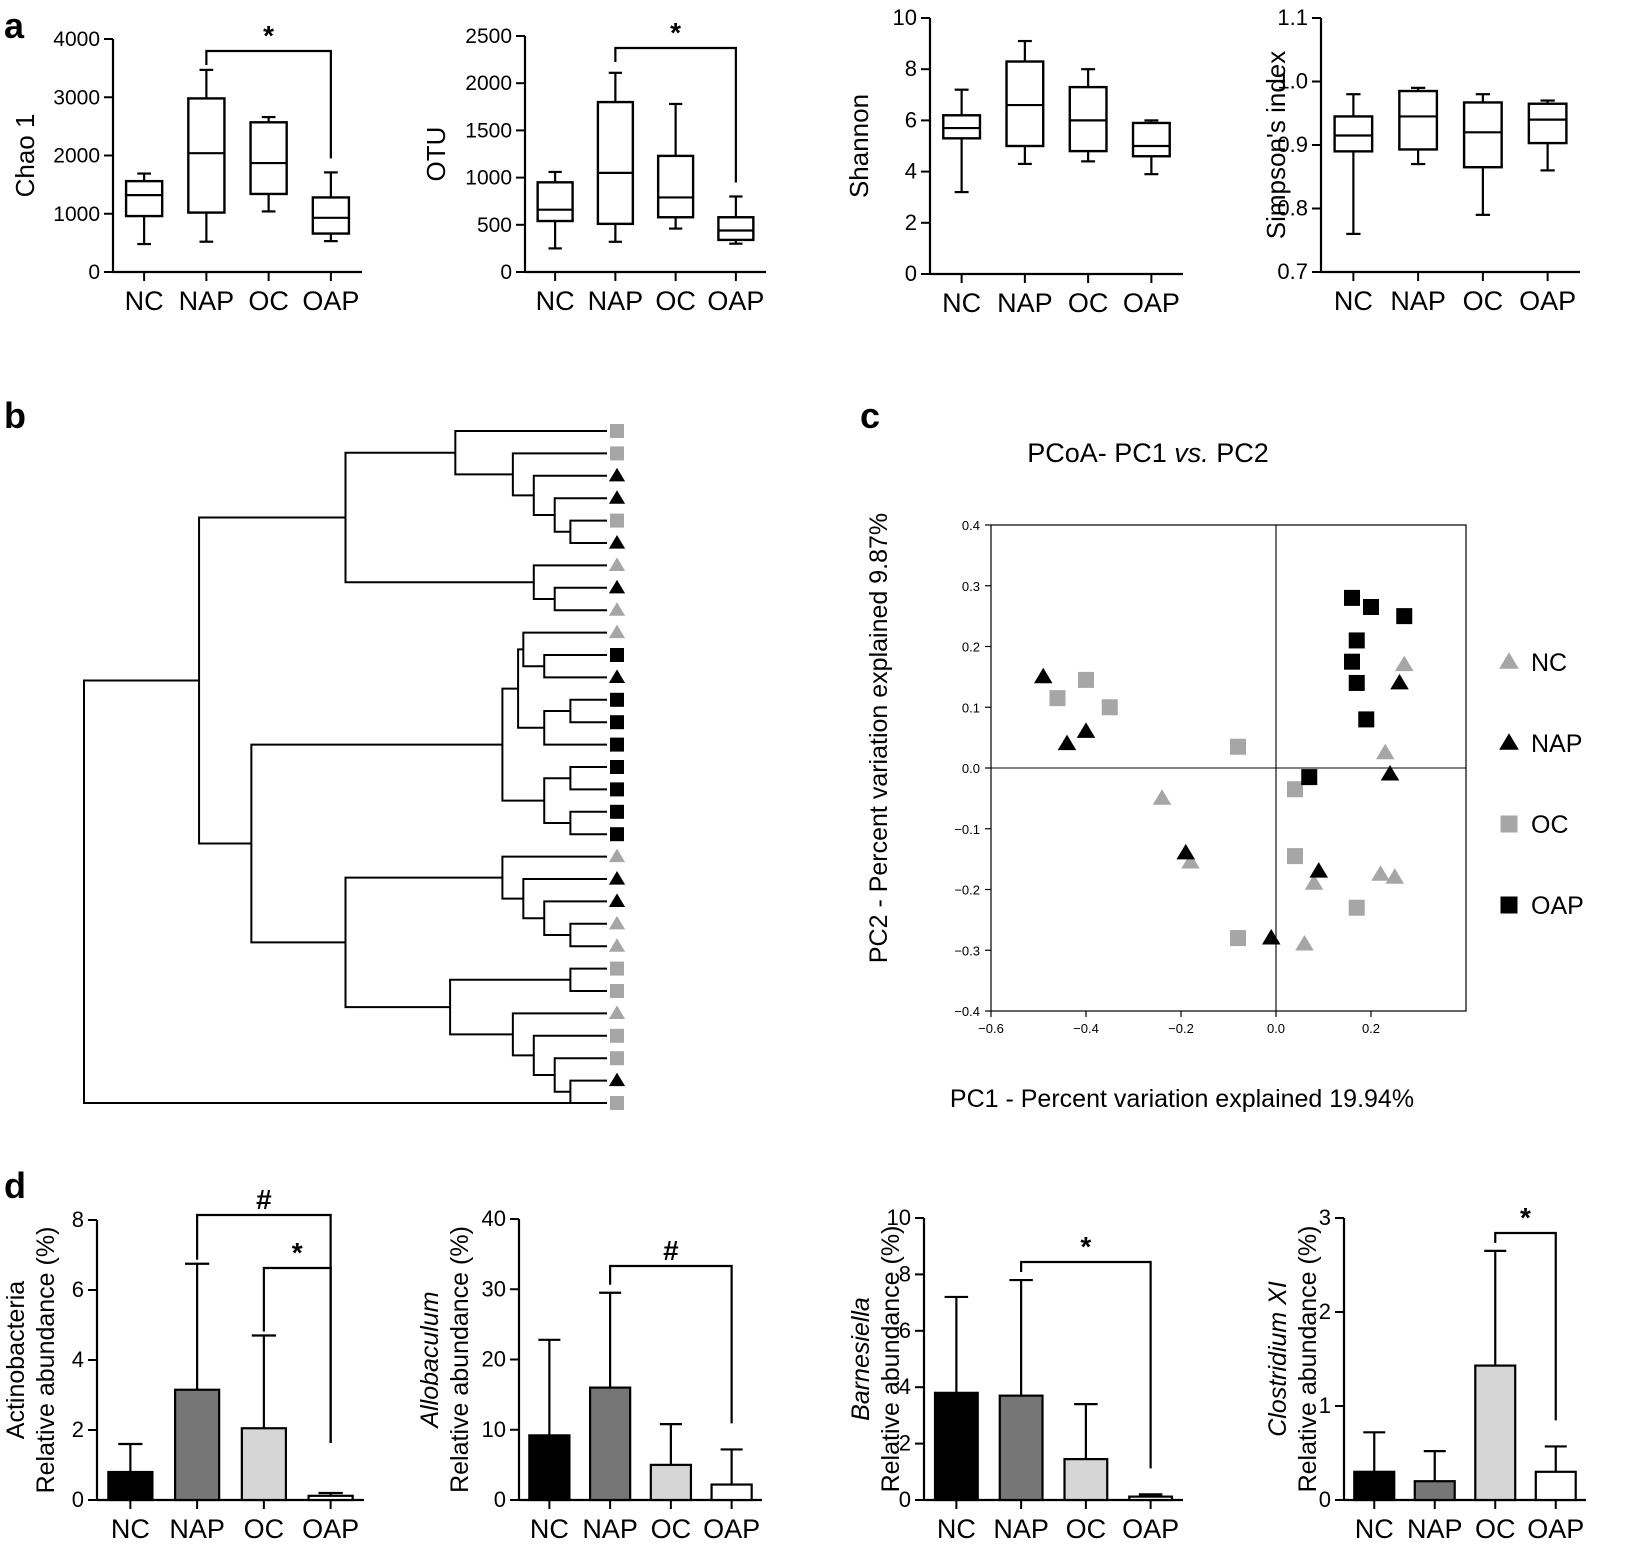 The image size is (1650, 1545). Describe the element at coordinates (1325, 1405) in the screenshot. I see `clostridium-y-tick-label: 1` at that location.